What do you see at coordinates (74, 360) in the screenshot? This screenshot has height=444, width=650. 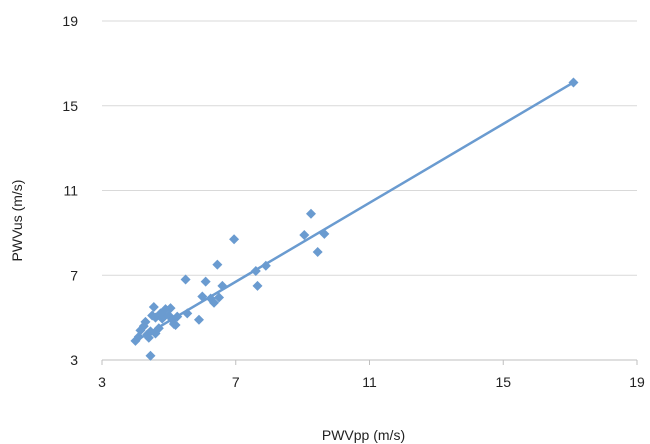 I see `y-tick-label-3: 3` at bounding box center [74, 360].